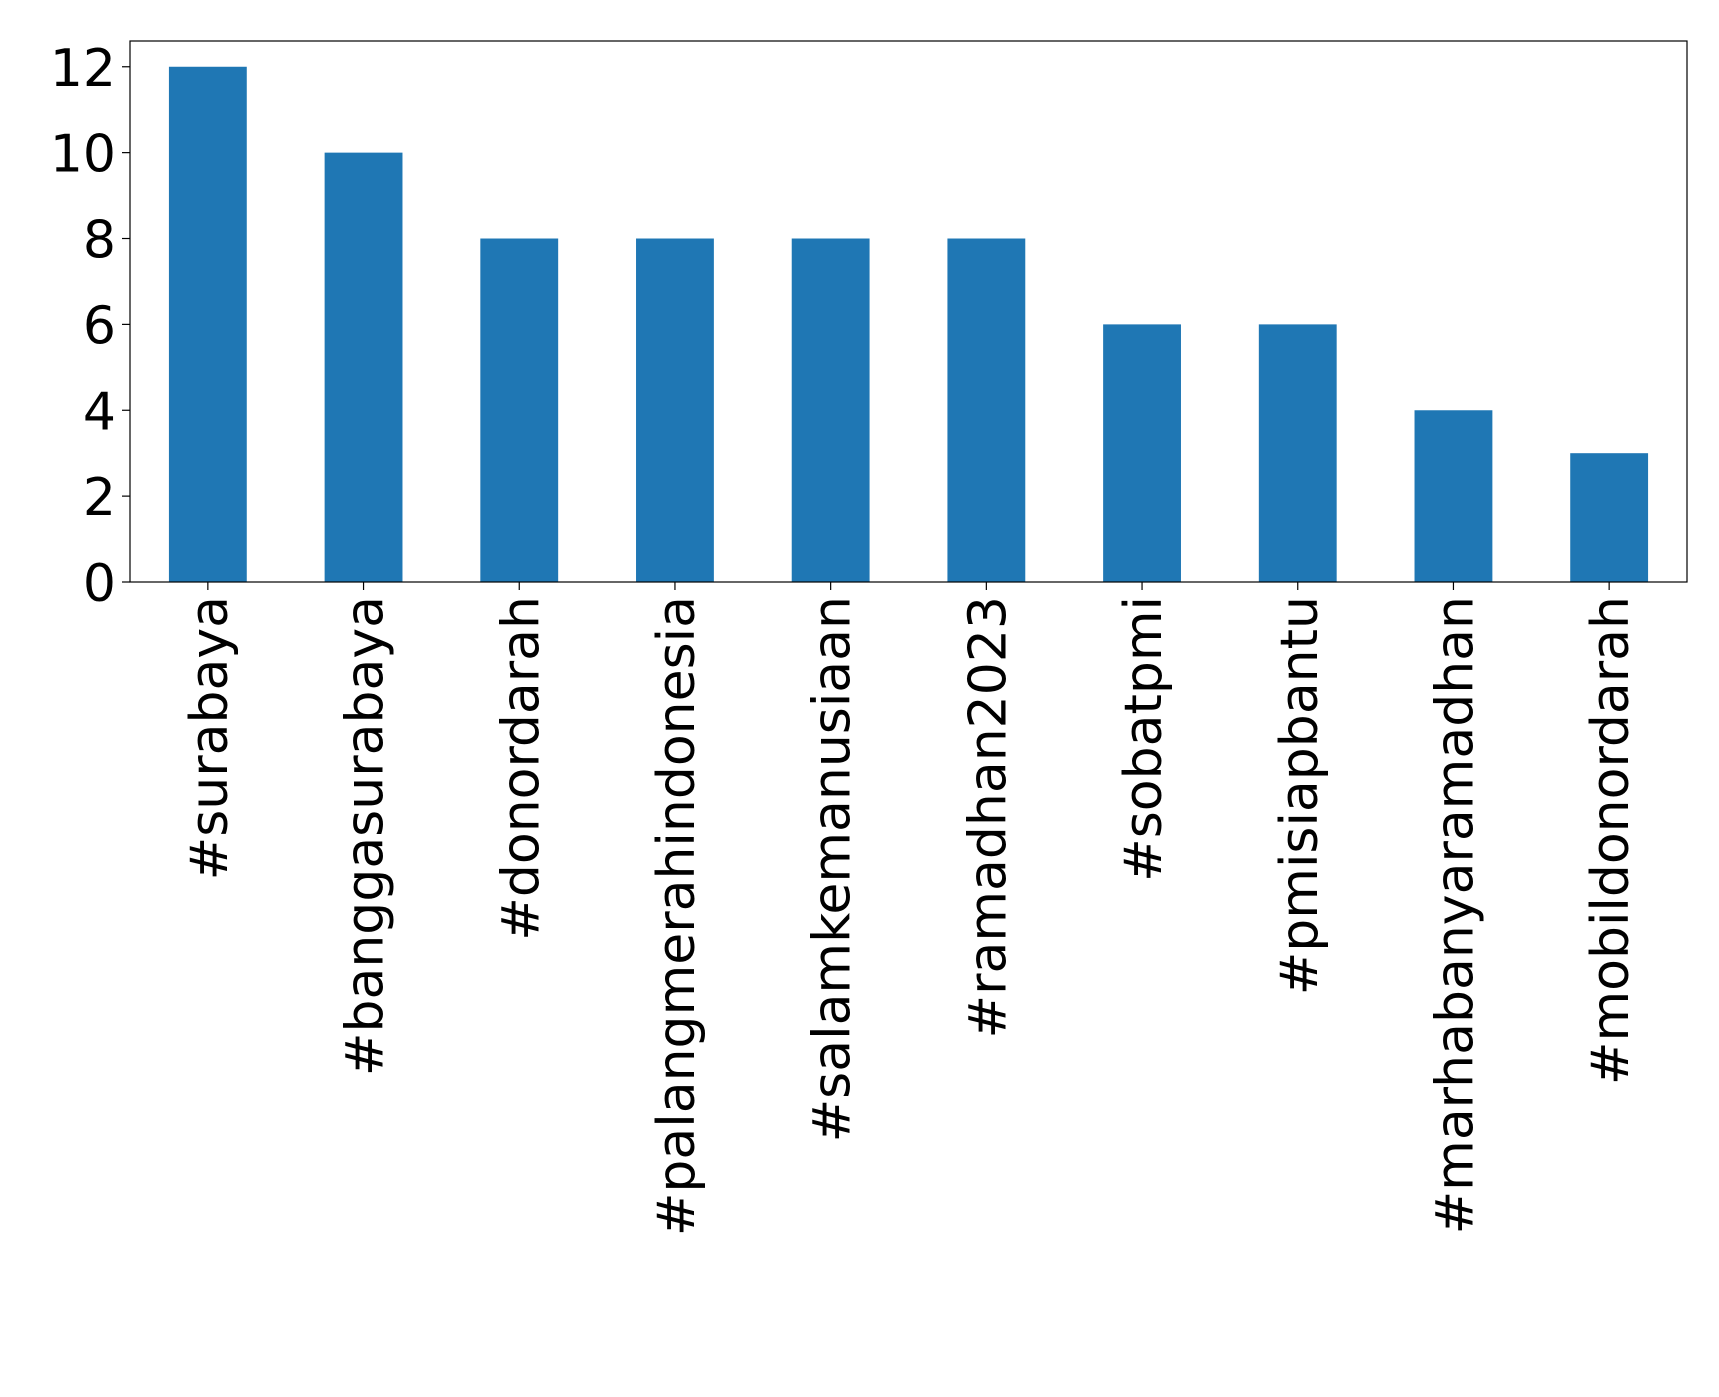 The width and height of the screenshot is (1719, 1397). I want to click on x-tick-label: #palangmerahindonesia, so click(677, 916).